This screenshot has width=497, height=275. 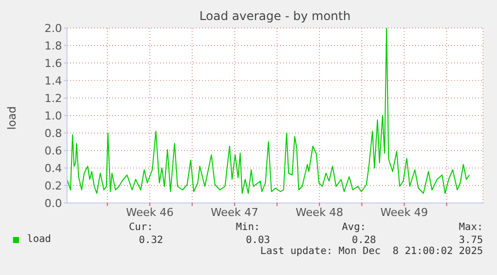 What do you see at coordinates (470, 227) in the screenshot?
I see `text: Max:` at bounding box center [470, 227].